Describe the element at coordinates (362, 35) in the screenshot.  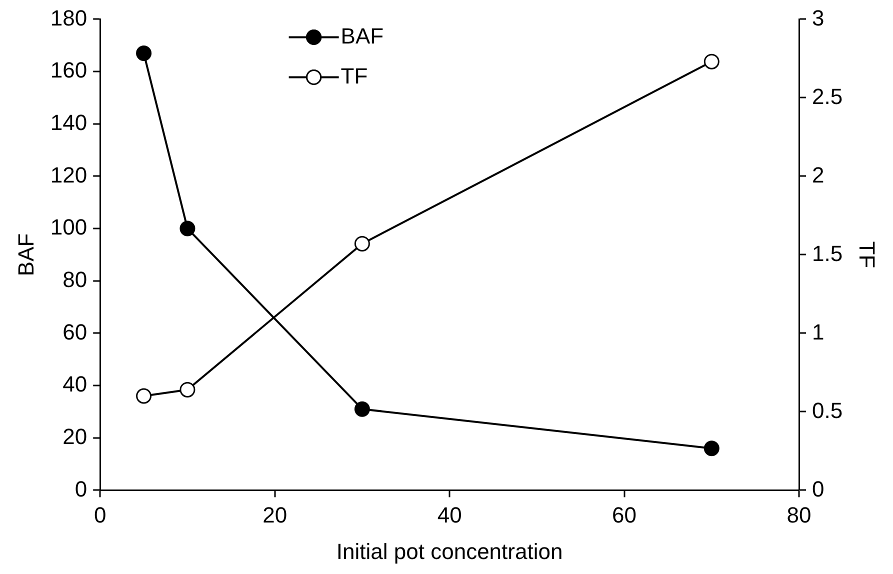
I see `legend-label: BAF` at that location.